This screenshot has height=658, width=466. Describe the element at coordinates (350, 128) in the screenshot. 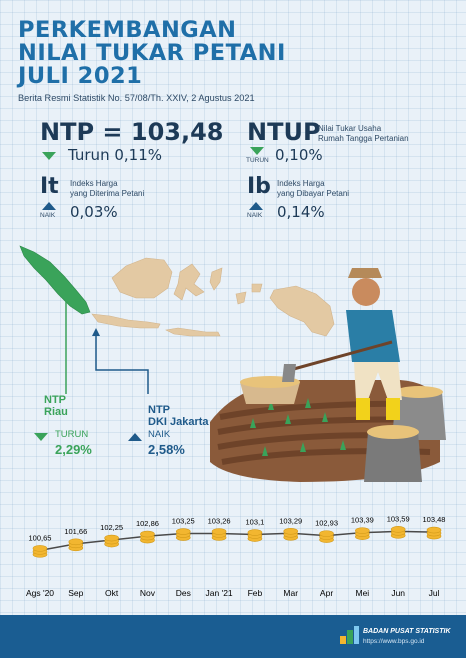

I see `ntup-desc-line-1: Nilai Tukar Usaha` at that location.